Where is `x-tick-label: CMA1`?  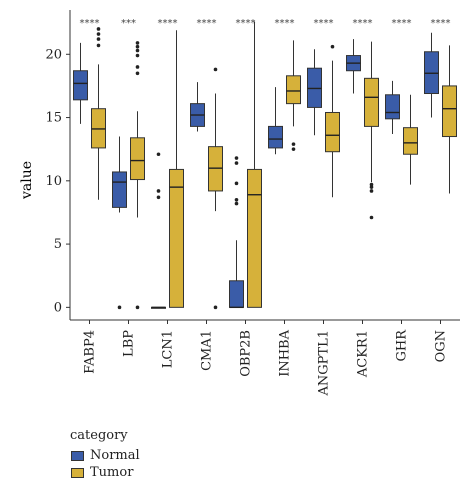 x-tick-label: CMA1 is located at coordinates (207, 350).